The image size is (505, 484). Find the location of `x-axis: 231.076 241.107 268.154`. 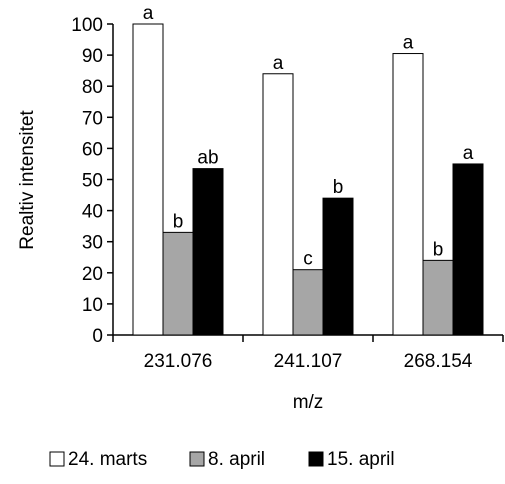

x-axis: 231.076 241.107 268.154 is located at coordinates (308, 353).